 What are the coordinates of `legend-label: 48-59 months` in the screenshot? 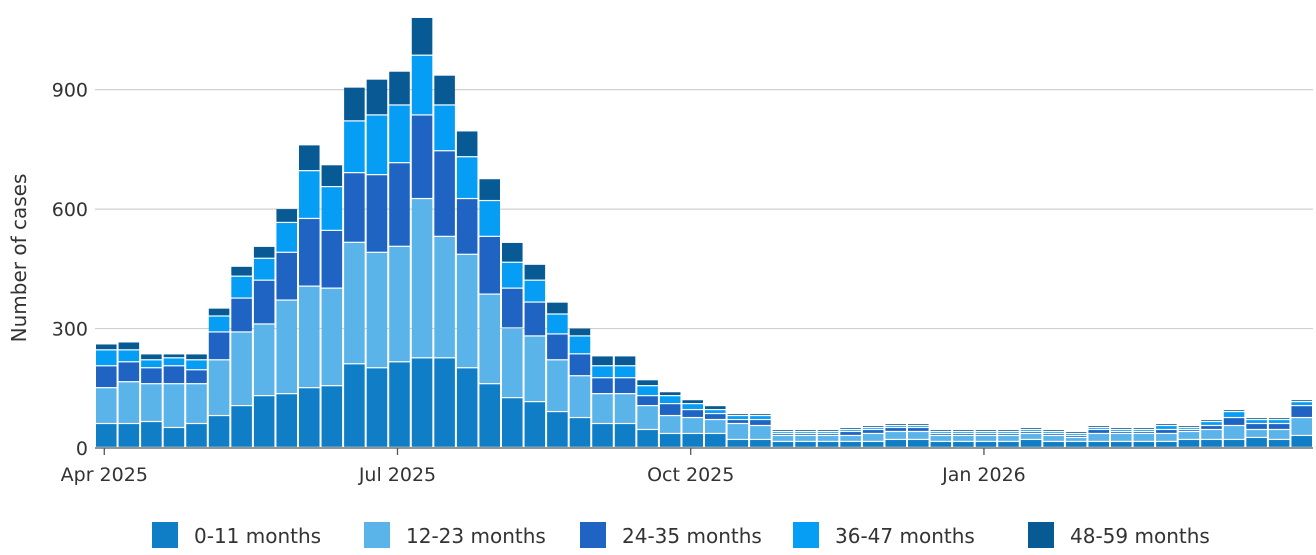 It's located at (1140, 536).